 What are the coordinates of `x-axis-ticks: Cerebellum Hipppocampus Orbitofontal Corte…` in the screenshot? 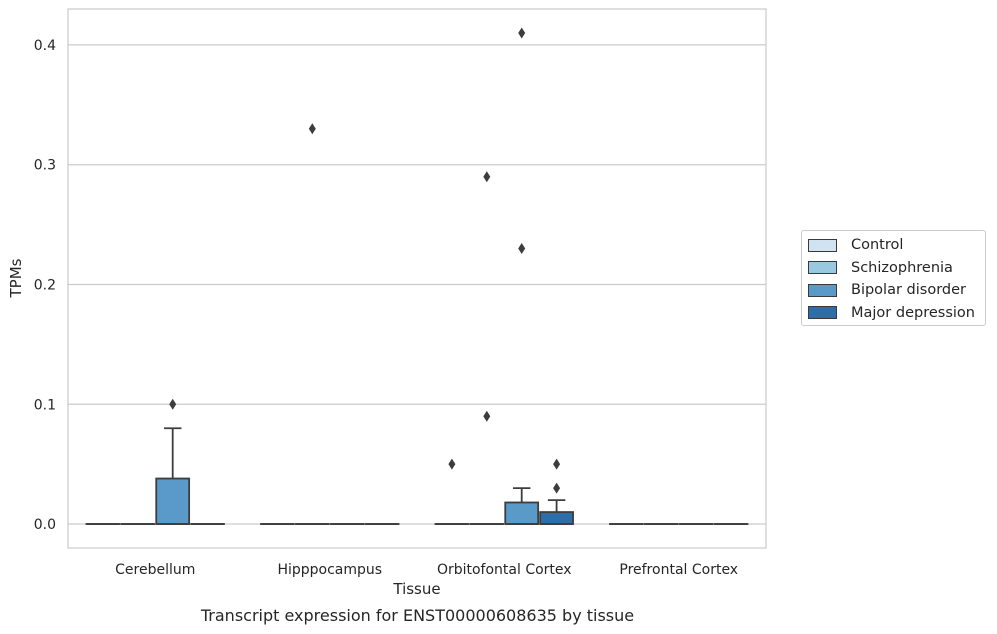 It's located at (426, 570).